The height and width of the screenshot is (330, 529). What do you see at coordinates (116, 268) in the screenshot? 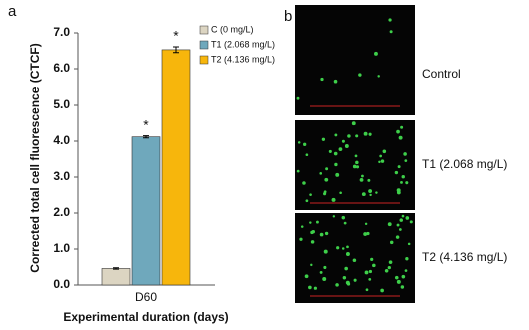
I see `error-bar` at bounding box center [116, 268].